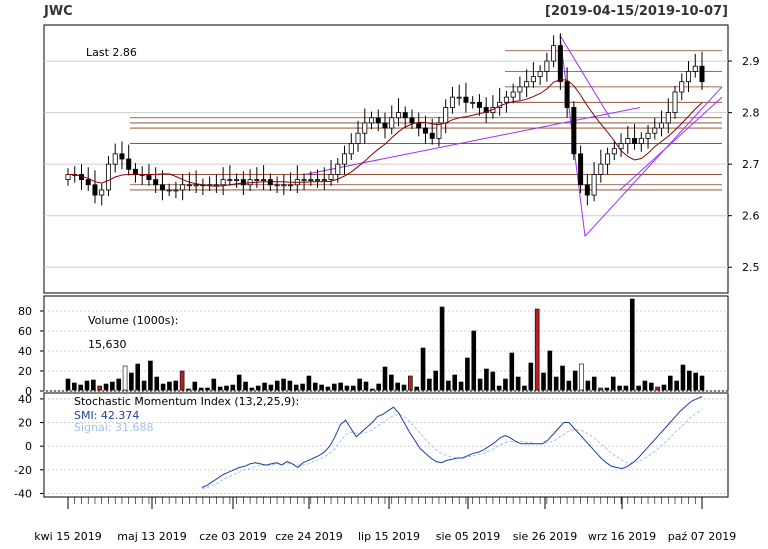  Describe the element at coordinates (452, 449) in the screenshot. I see `signal-line` at that location.